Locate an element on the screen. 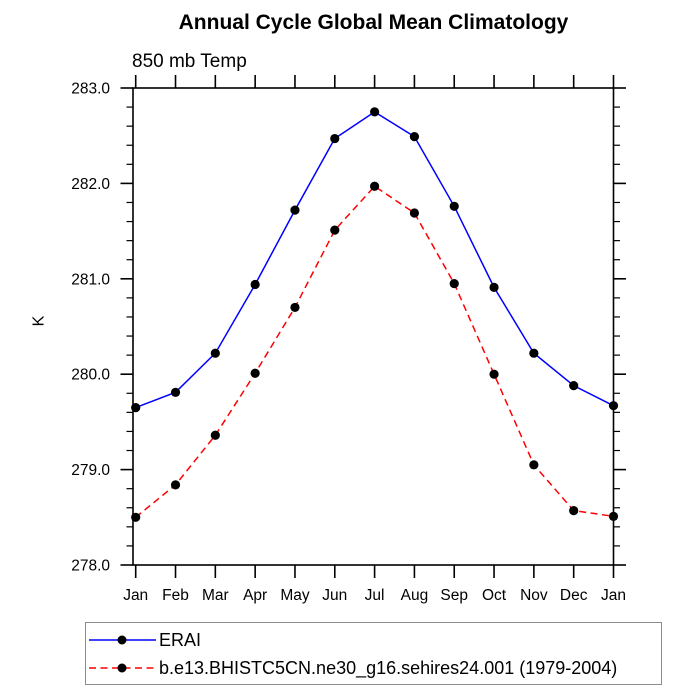 This screenshot has width=700, height=700. x-tick-label: Mar is located at coordinates (215, 595).